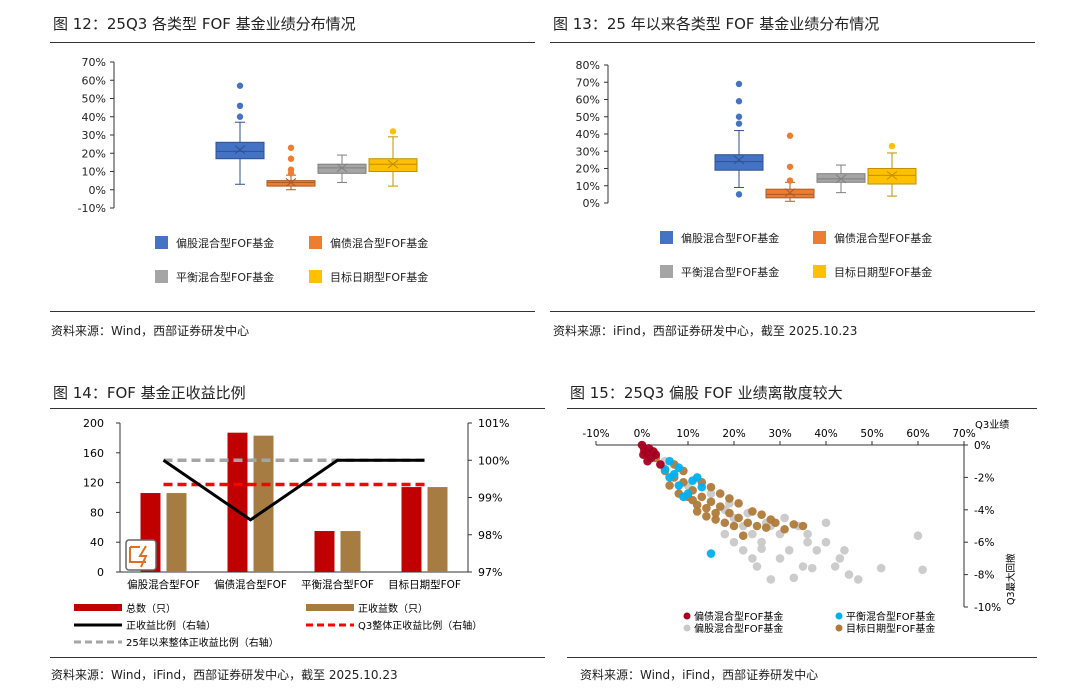 Image resolution: width=1080 pixels, height=699 pixels. I want to click on fig14-y2-tick-label: 99%, so click(490, 498).